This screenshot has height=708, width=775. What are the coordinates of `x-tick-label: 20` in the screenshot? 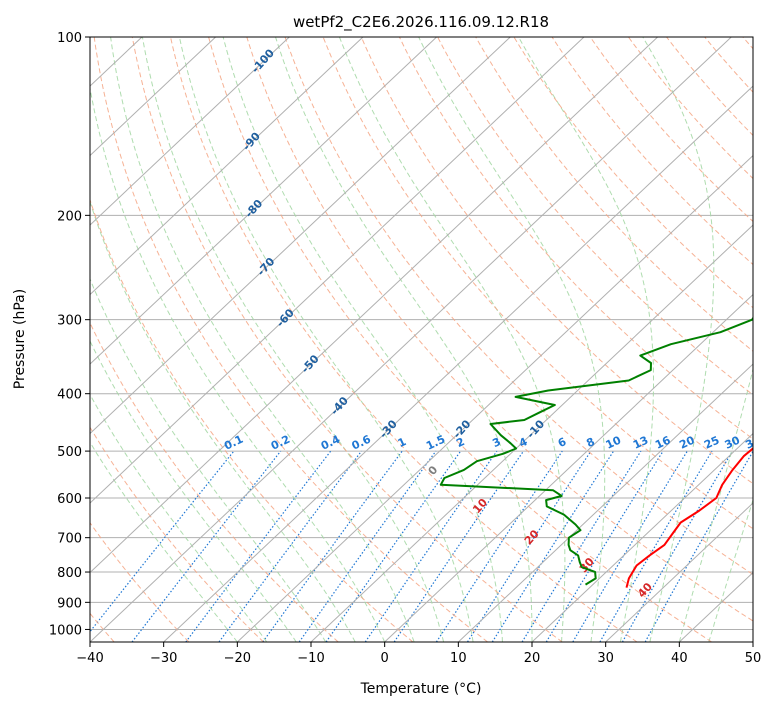 It's located at (532, 658).